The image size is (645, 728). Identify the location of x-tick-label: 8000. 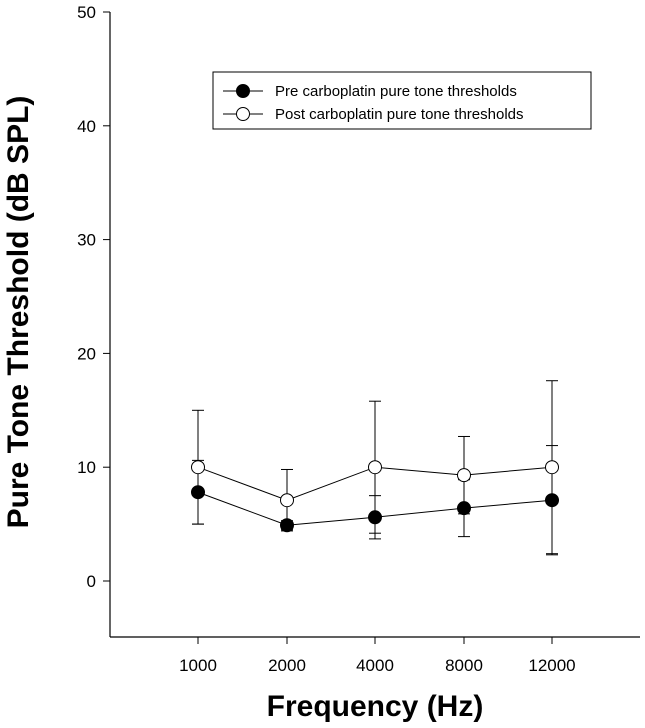
(464, 665).